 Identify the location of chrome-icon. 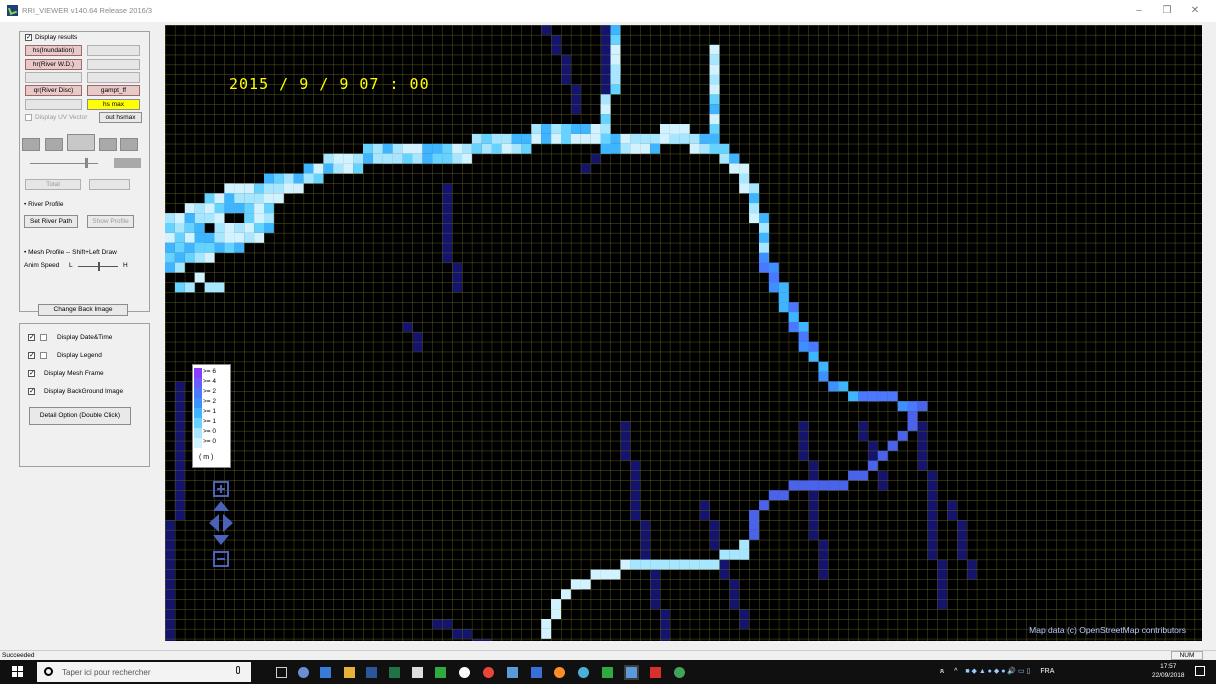
(488, 672).